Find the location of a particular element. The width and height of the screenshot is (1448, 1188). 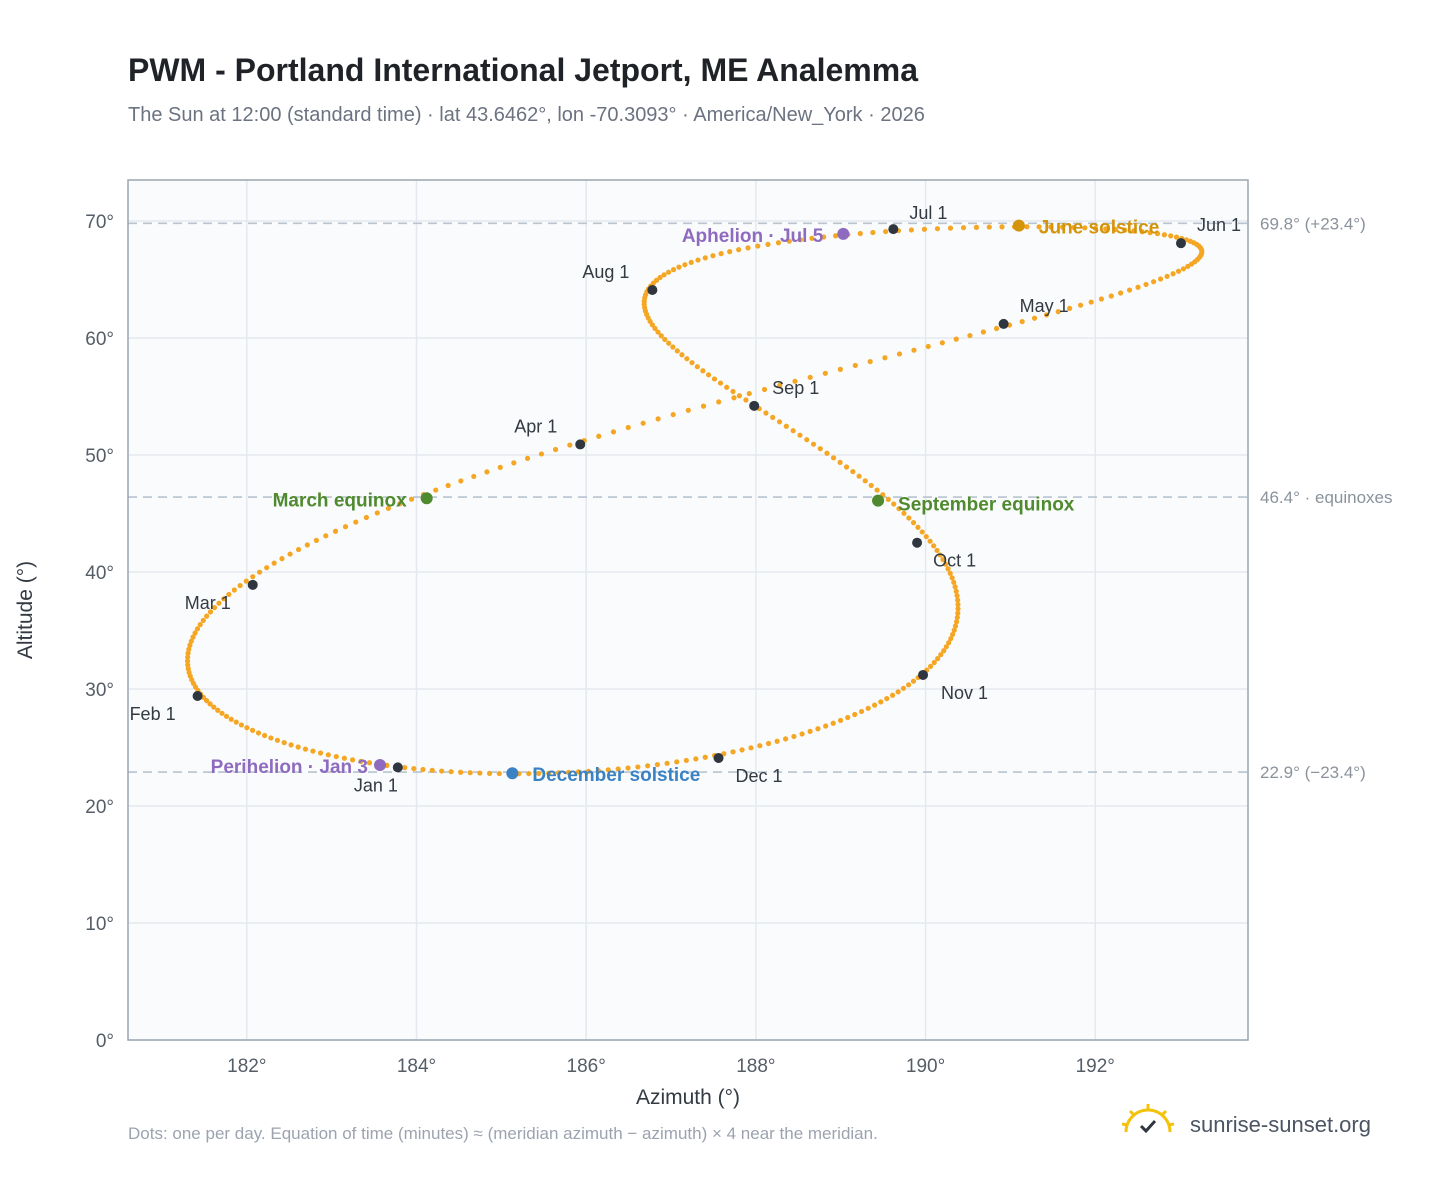

x-axis-label: Azimuth (°) is located at coordinates (688, 1097).